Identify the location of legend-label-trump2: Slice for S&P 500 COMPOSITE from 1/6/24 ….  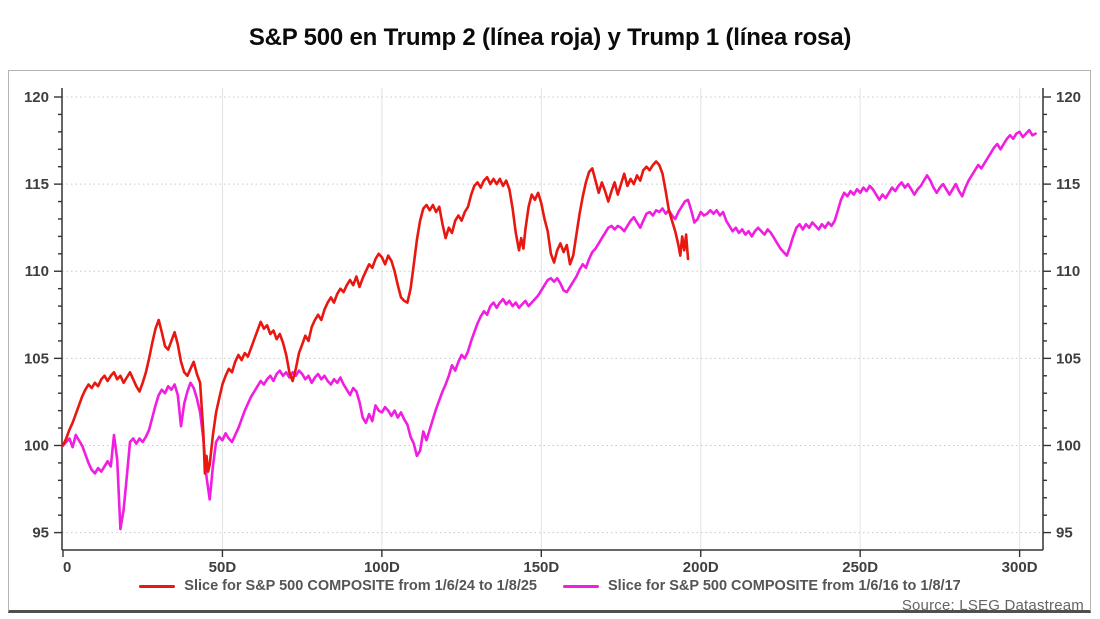
(360, 586).